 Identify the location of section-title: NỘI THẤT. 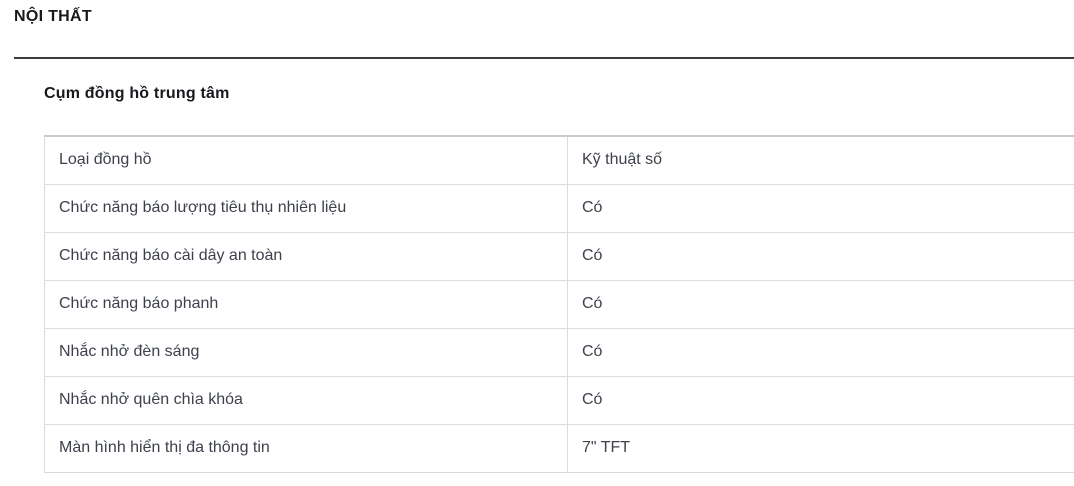
(53, 16).